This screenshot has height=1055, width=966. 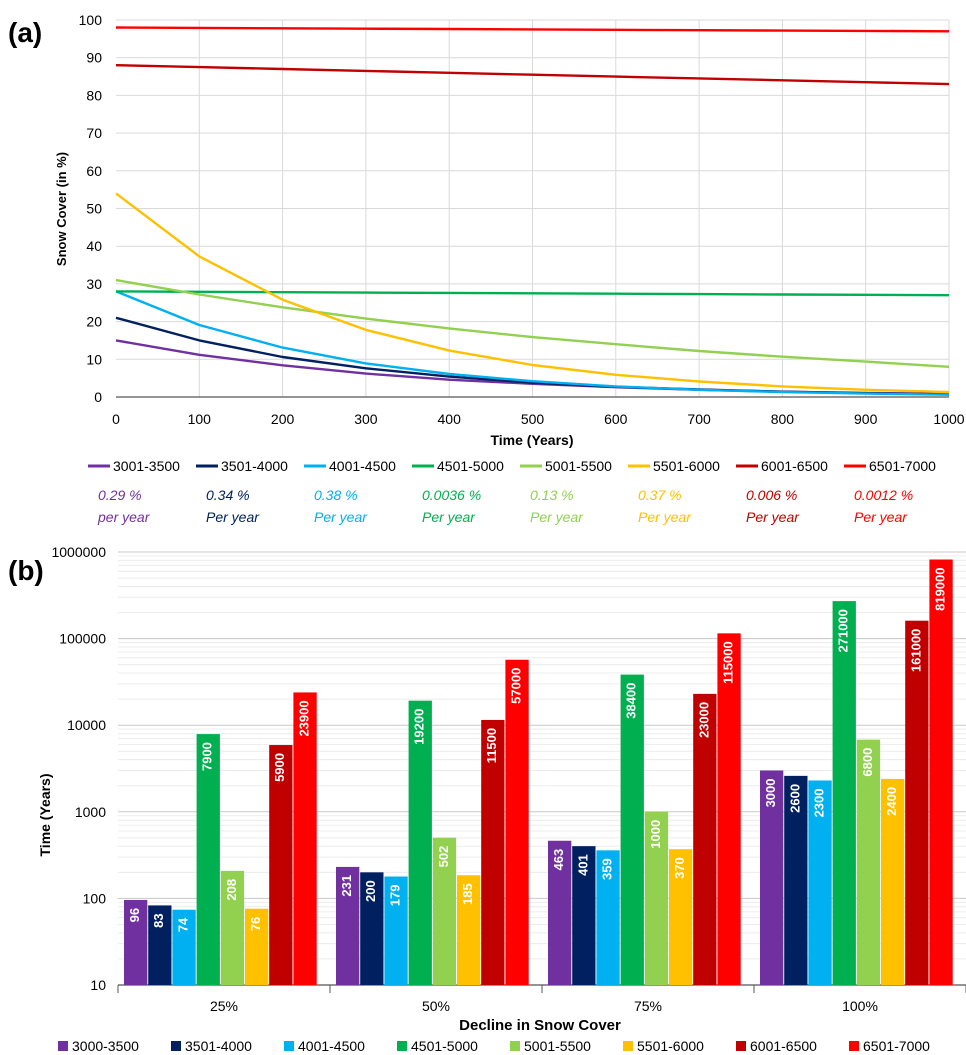 I want to click on bar-4501-5000-25%, so click(x=208, y=859).